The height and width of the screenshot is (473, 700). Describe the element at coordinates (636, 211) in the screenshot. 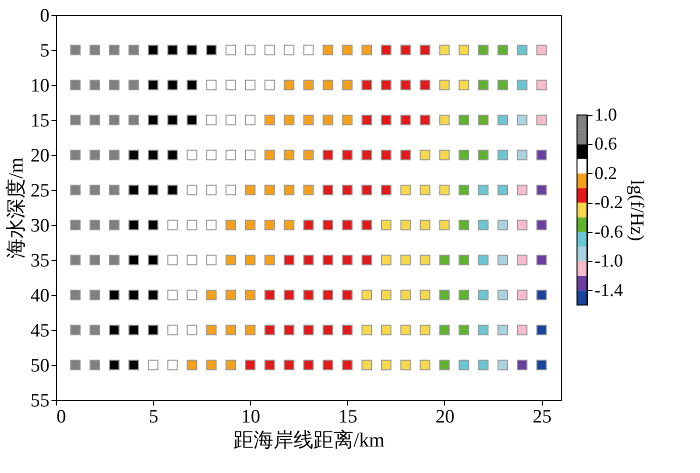

I see `color-bar-title: lg(f/Hz)` at that location.